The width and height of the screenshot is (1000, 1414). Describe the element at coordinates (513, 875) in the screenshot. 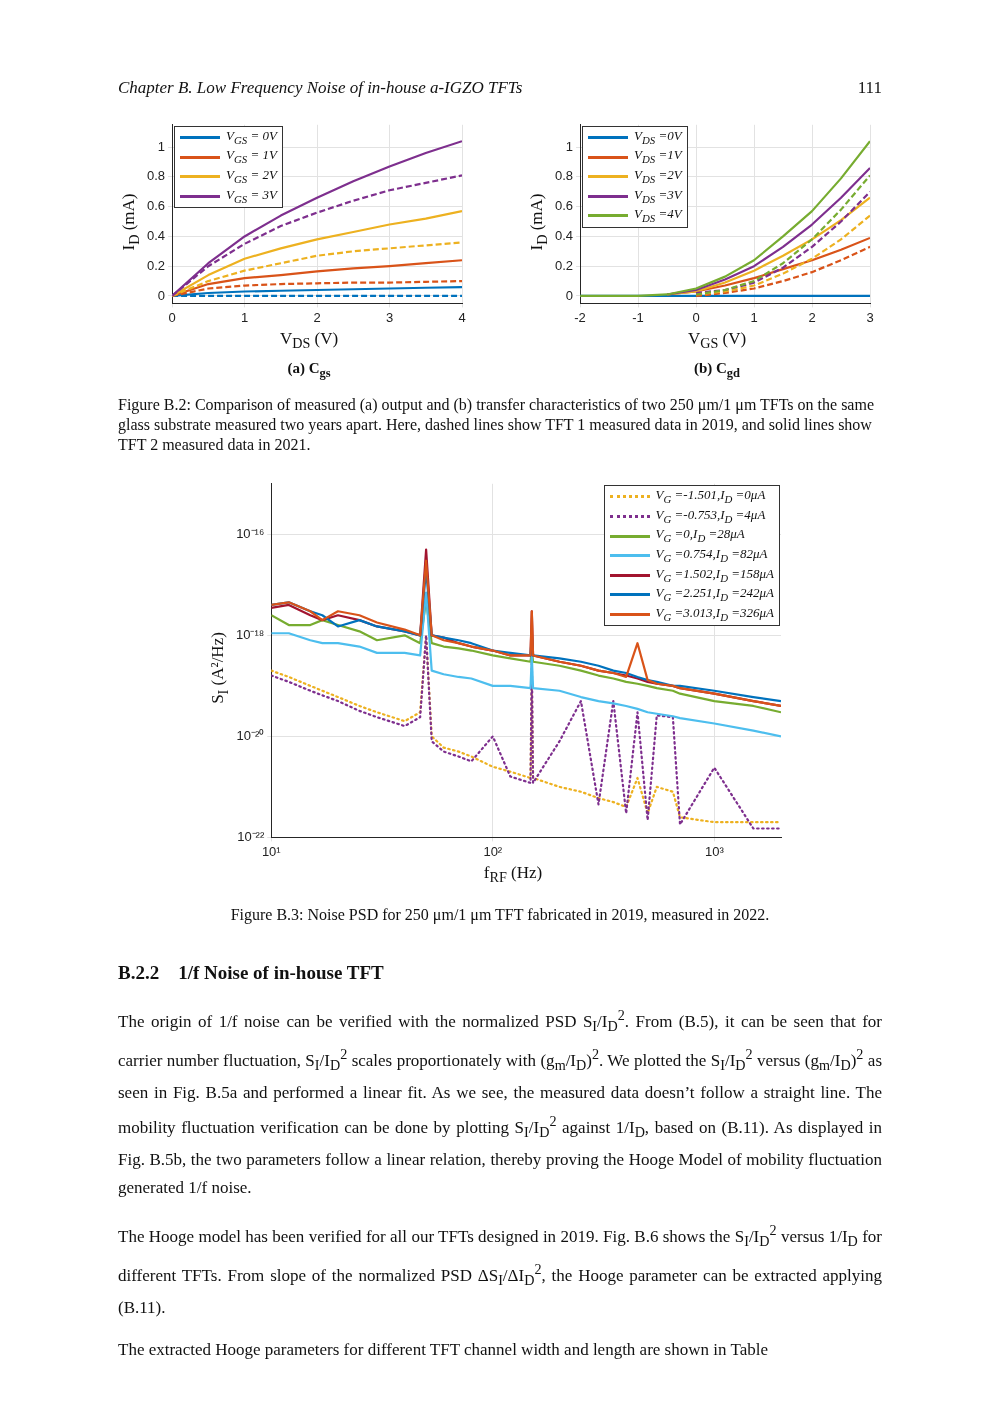

I see `x-axis-title: f$_{RF}$ (Hz)` at that location.